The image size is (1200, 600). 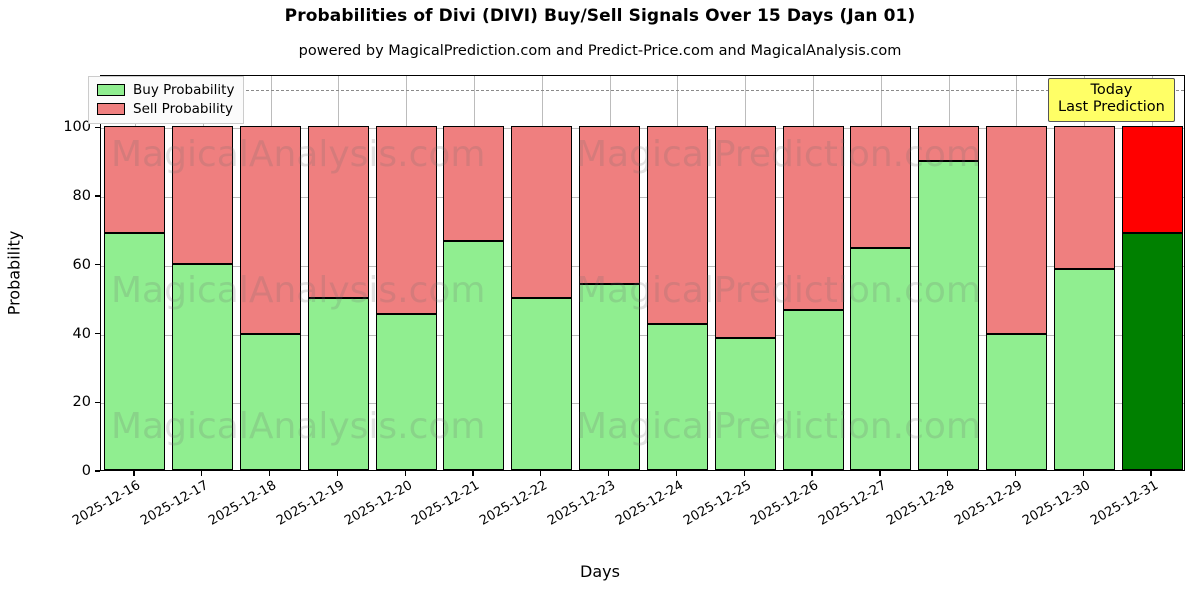 I want to click on y-tick-label: 100, so click(x=77, y=127).